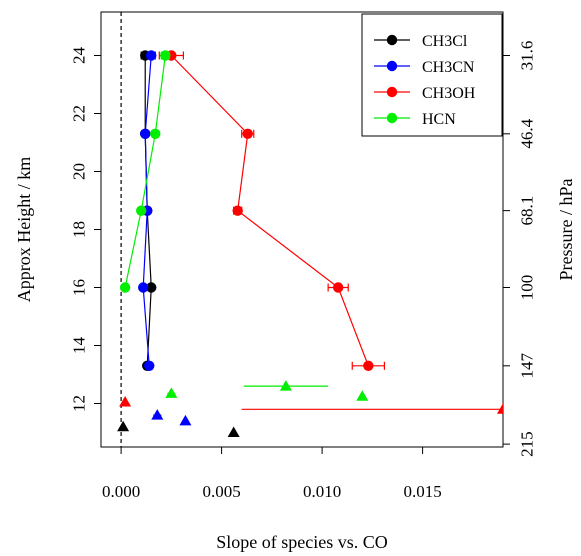  I want to click on legend-label: HCN, so click(439, 119).